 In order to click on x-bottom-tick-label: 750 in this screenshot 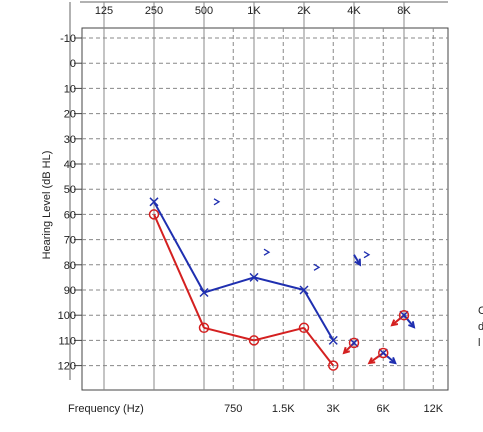, I will do `click(233, 409)`.